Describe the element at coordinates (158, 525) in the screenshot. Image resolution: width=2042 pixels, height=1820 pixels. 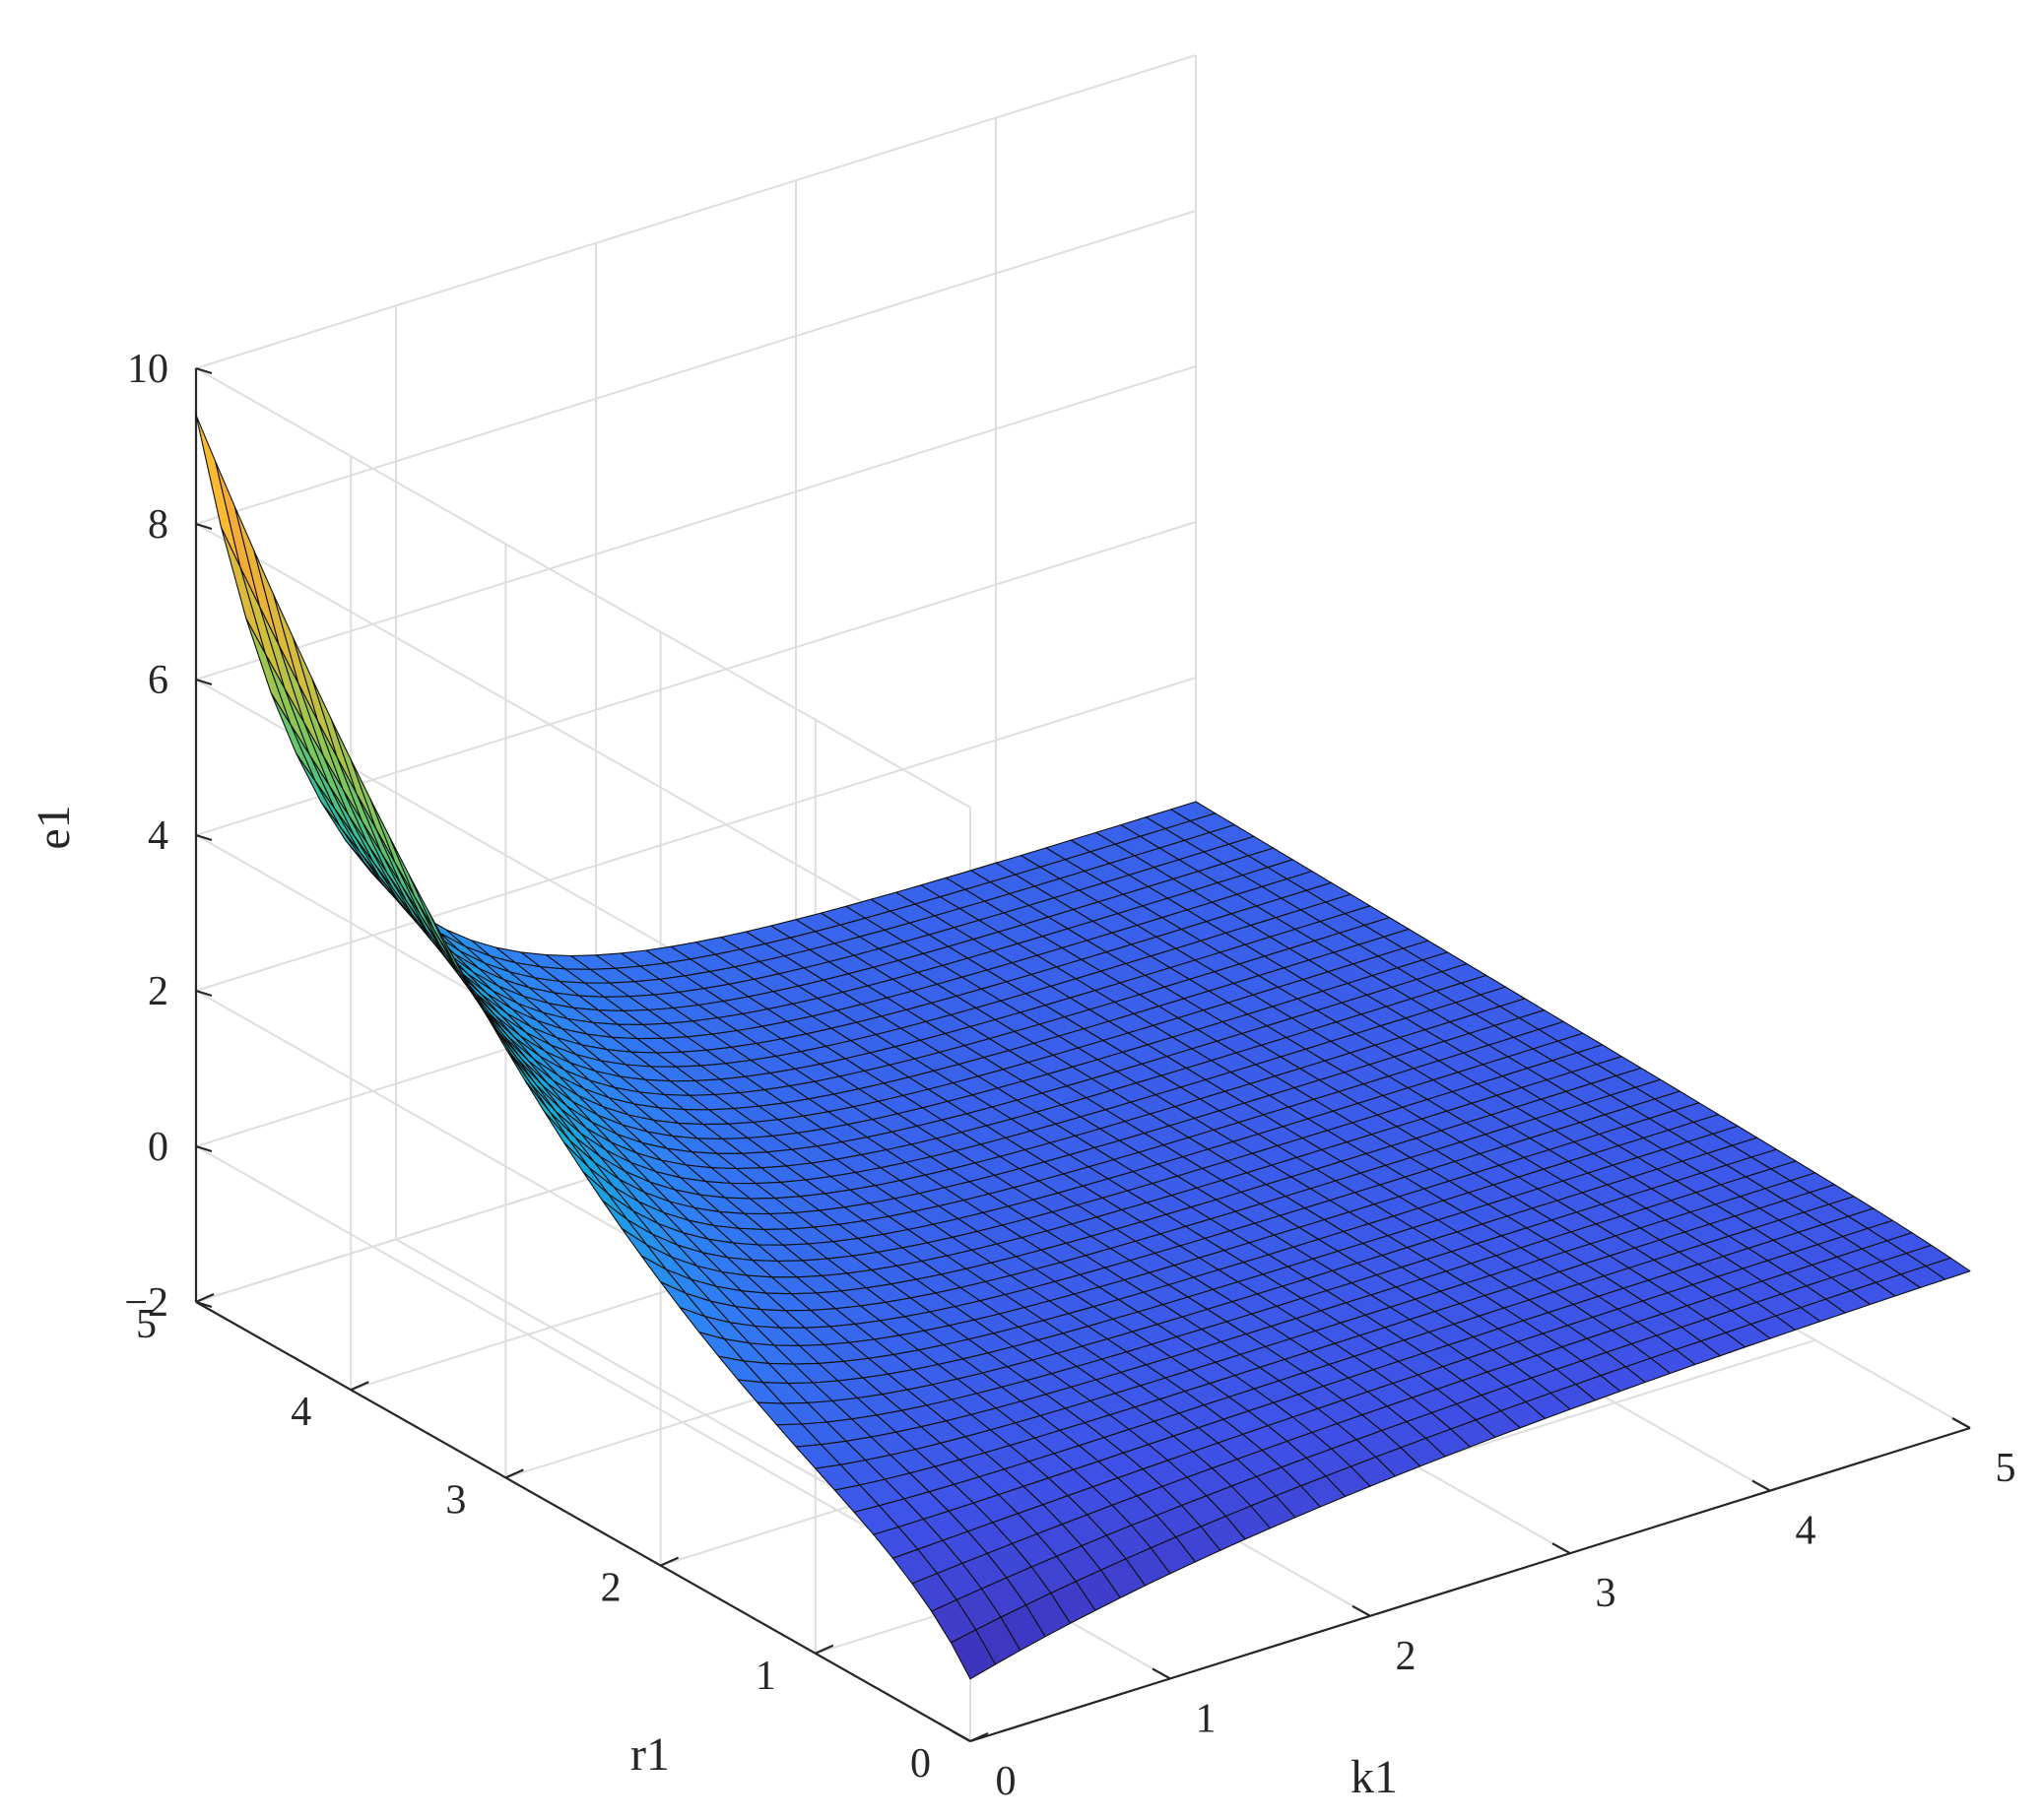
I see `z-tick-label: 8` at that location.